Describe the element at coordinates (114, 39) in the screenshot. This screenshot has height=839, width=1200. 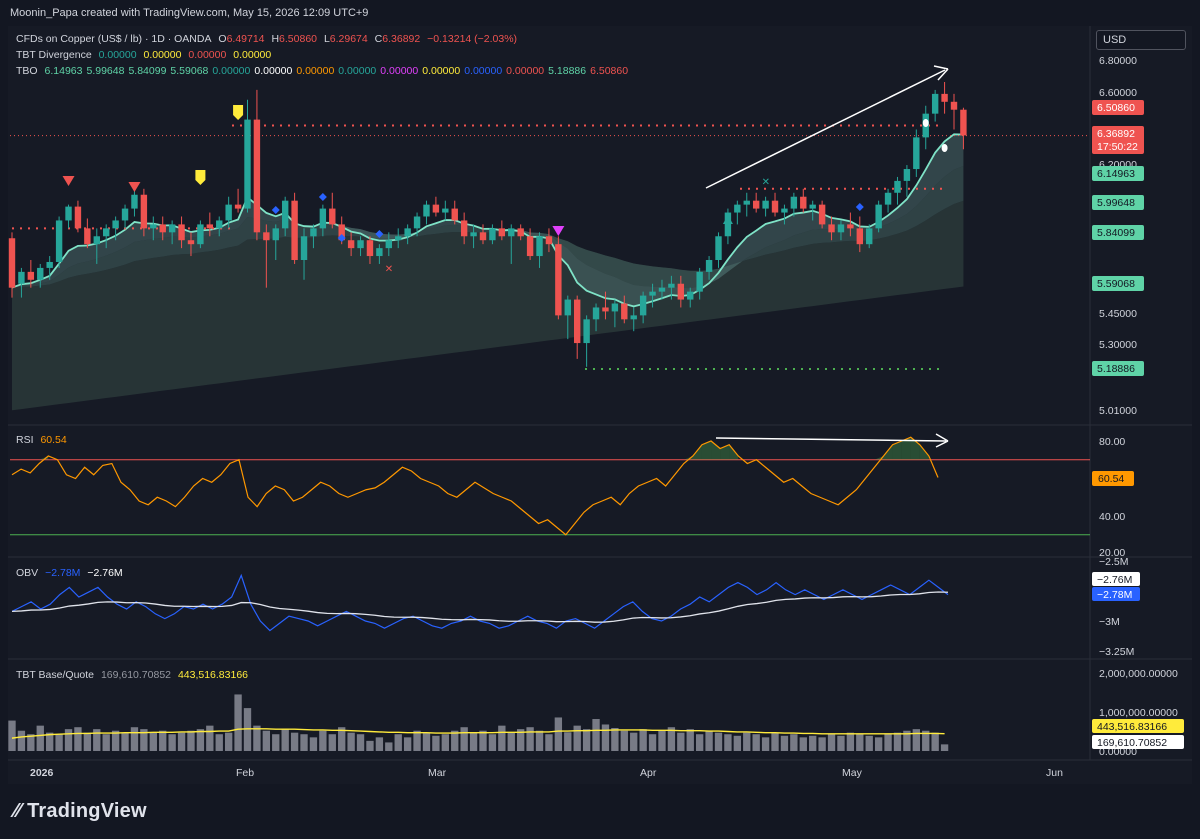
I see `symbol-name: CFDs on Copper (US$ / lb) · 1D · OANDA` at that location.